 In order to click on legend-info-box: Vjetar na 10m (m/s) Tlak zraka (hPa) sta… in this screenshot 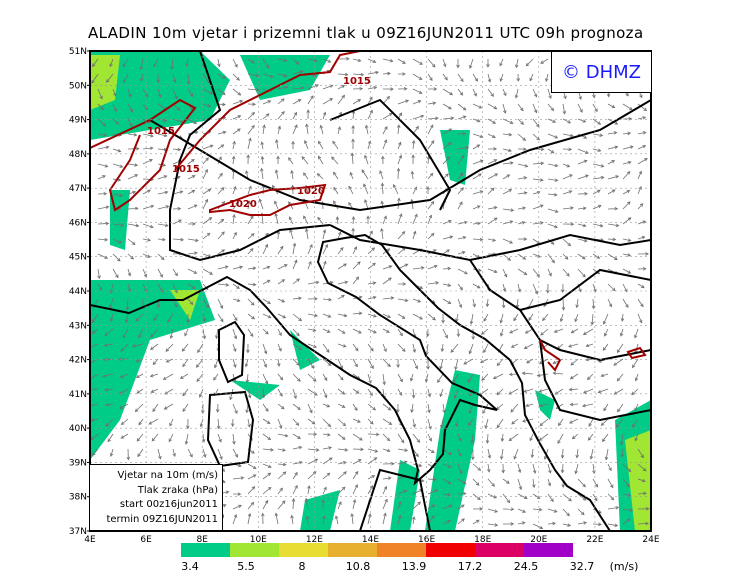, I will do `click(156, 497)`.